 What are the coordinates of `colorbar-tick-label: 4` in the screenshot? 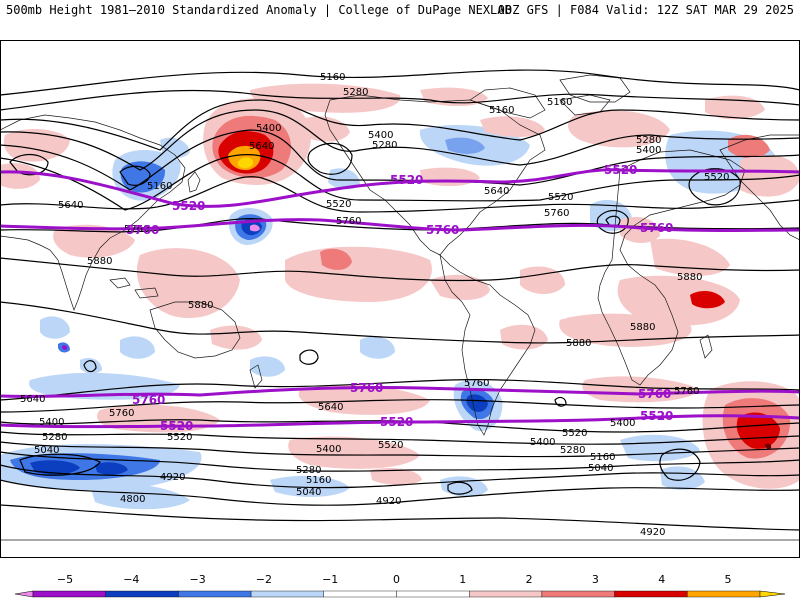 It's located at (661, 579).